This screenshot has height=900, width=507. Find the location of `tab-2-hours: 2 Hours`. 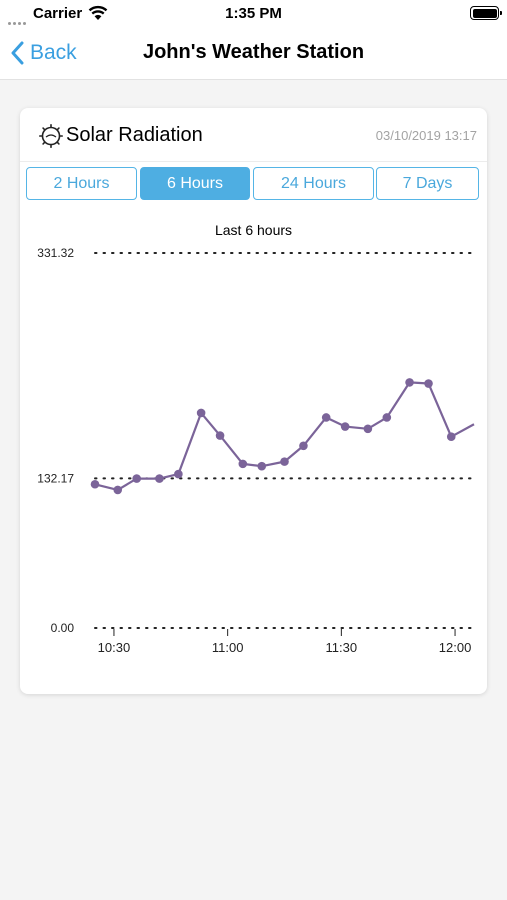

tab-2-hours: 2 Hours is located at coordinates (81, 183).